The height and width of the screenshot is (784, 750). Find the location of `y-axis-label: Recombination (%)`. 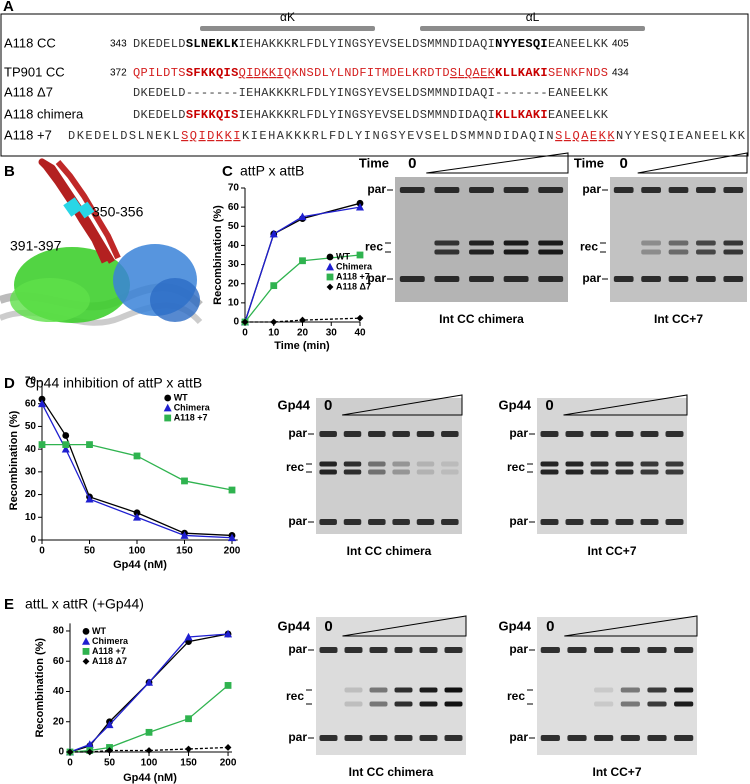

y-axis-label: Recombination (%) is located at coordinates (218, 255).